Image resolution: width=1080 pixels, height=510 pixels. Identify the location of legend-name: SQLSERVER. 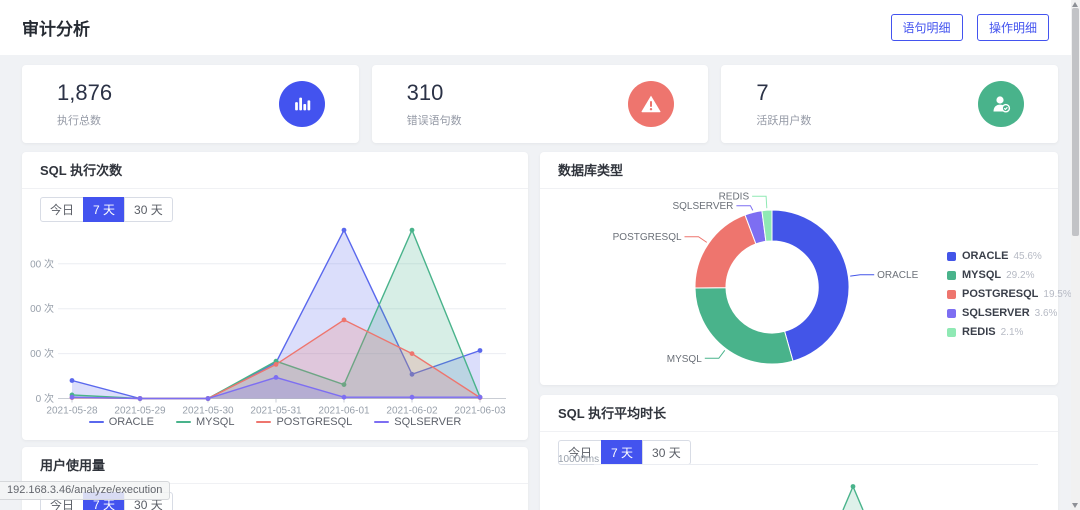
(996, 313).